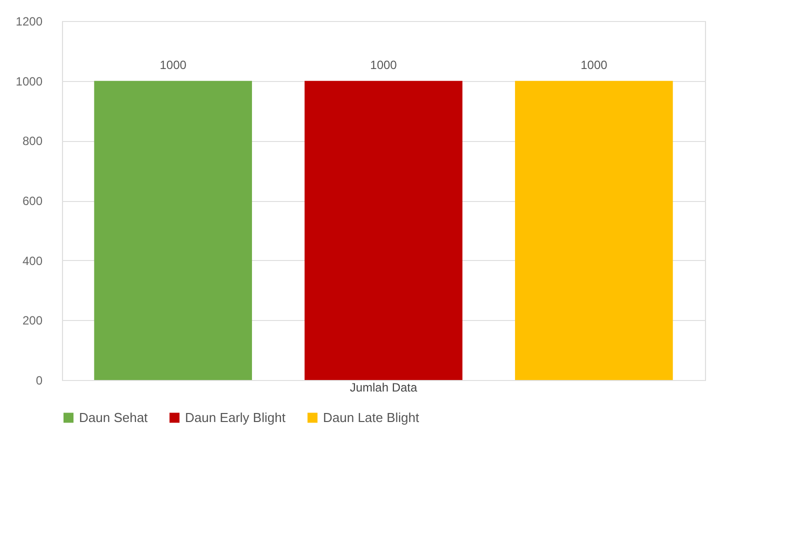 This screenshot has height=558, width=795. What do you see at coordinates (384, 387) in the screenshot?
I see `x-tick-label: Jumlah Data` at bounding box center [384, 387].